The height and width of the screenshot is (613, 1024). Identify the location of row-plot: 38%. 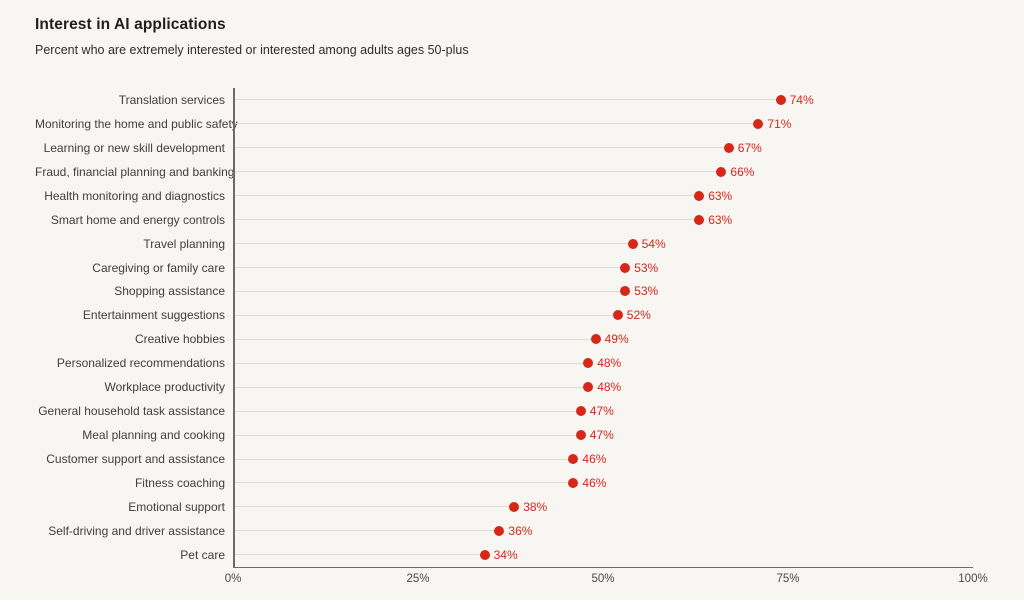
(603, 507).